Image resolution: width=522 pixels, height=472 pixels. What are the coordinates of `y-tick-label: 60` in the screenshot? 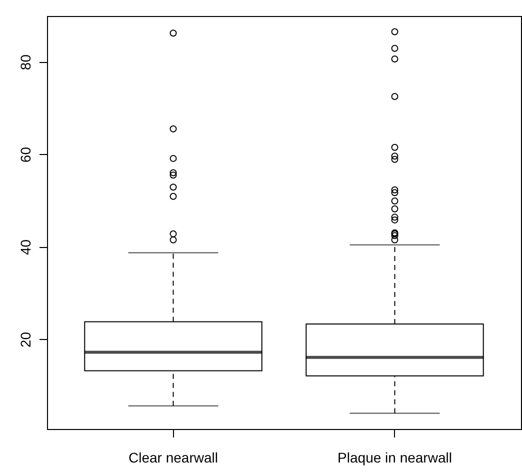 It's located at (26, 154).